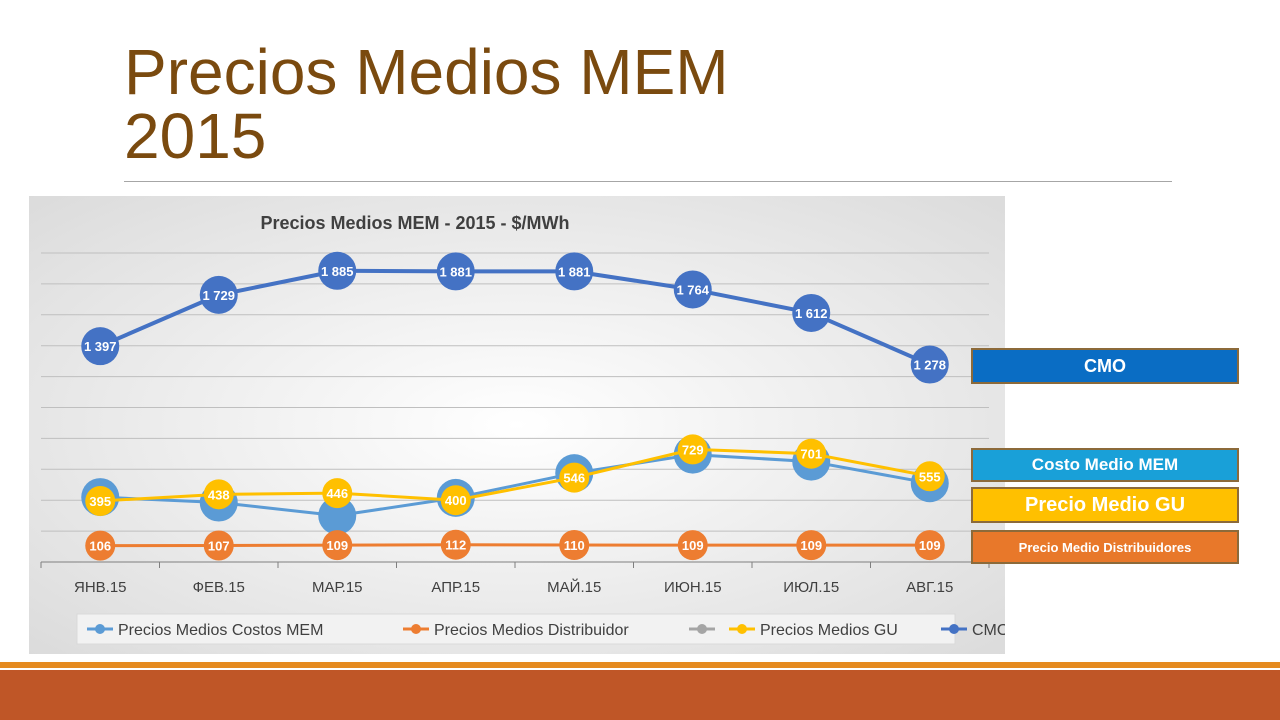 This screenshot has width=1280, height=720. I want to click on data-label: 729, so click(693, 449).